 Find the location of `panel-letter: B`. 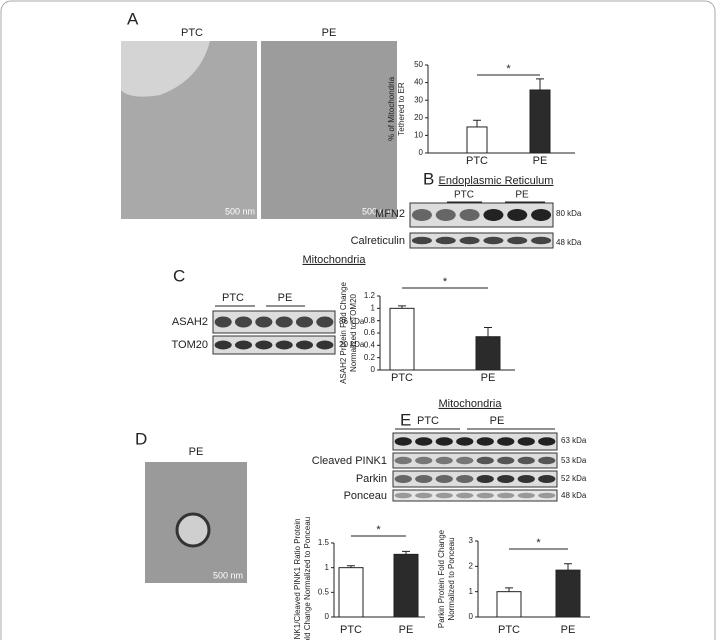

panel-letter: B is located at coordinates (428, 178).